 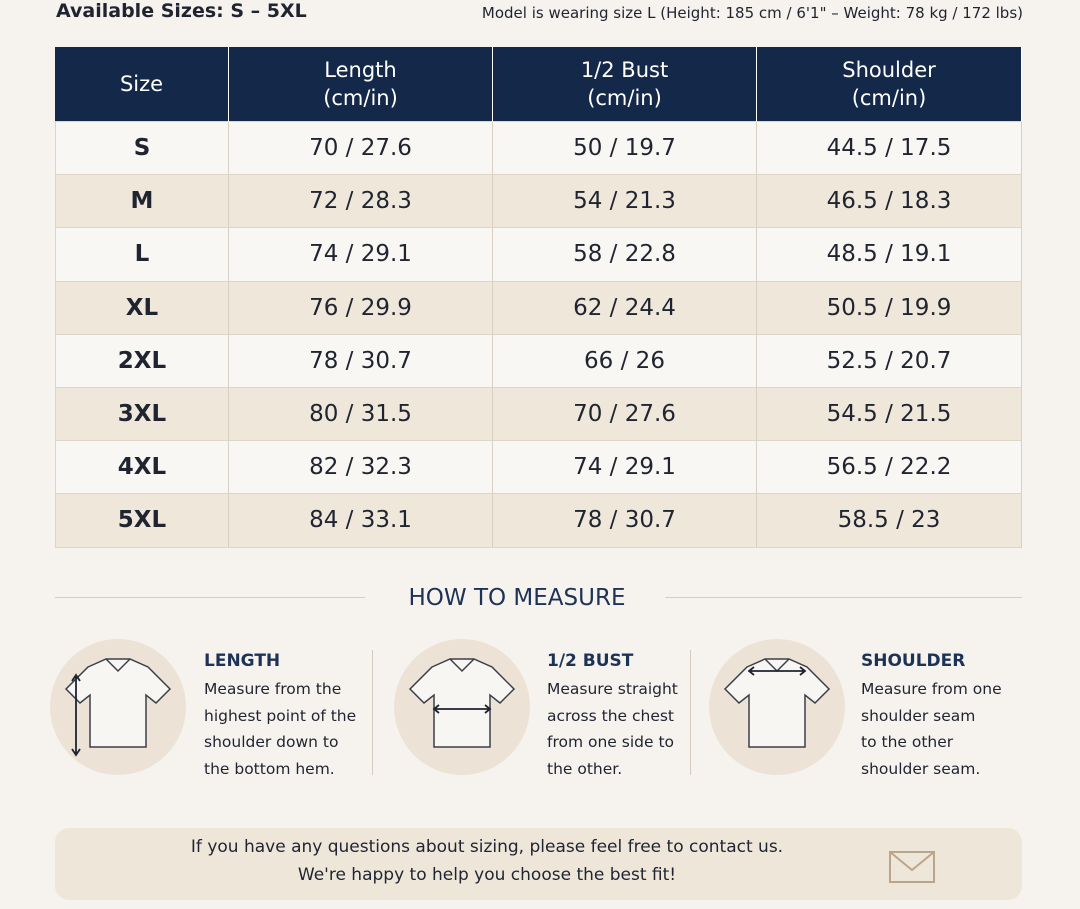 I want to click on header-text: Size, so click(x=141, y=84).